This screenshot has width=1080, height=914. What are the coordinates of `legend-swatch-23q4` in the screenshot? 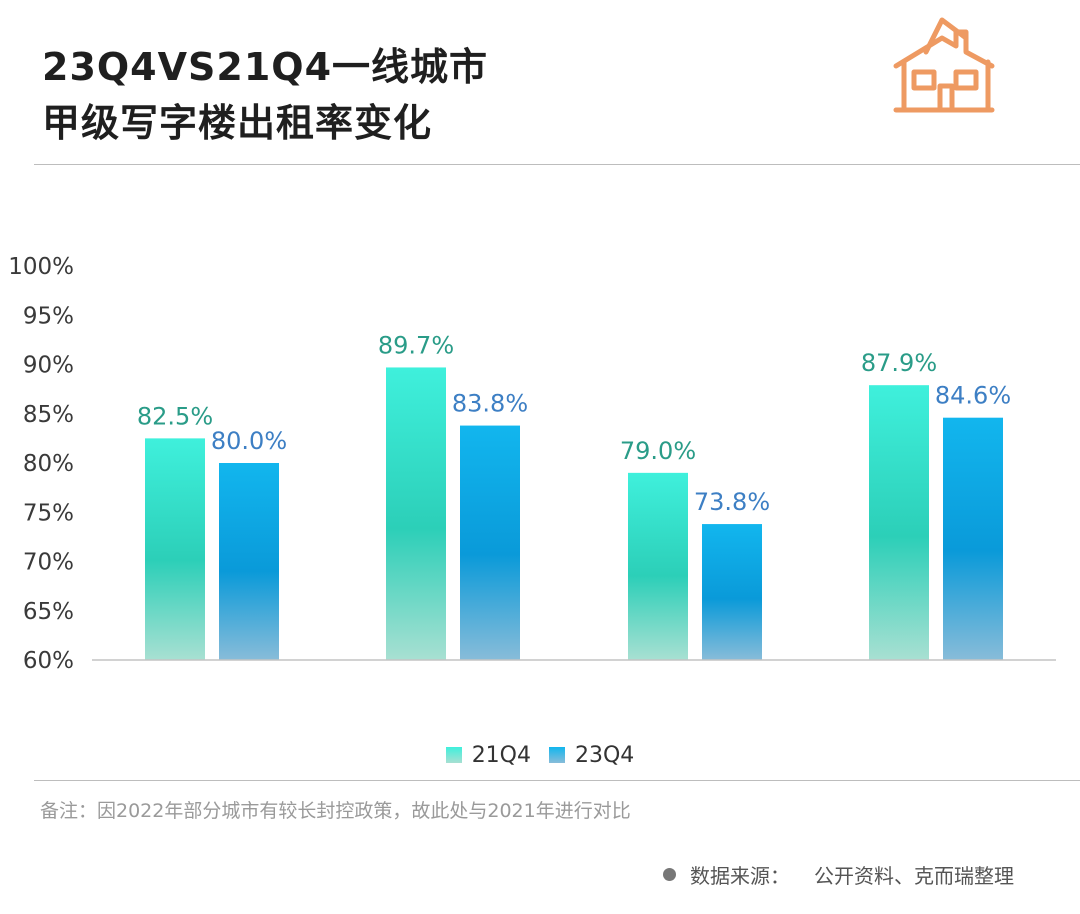 It's located at (557, 755).